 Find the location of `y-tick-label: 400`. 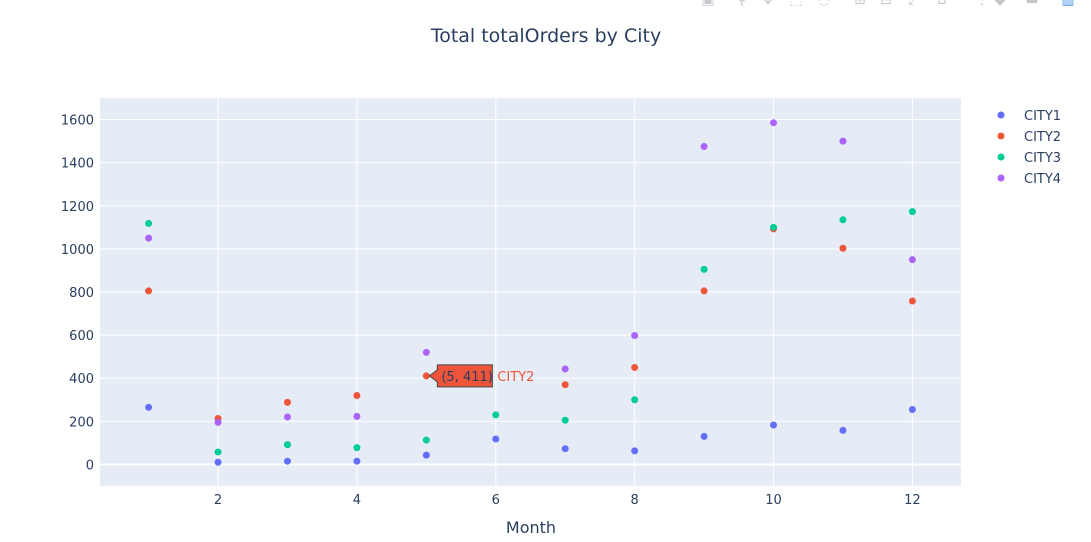

y-tick-label: 400 is located at coordinates (81, 379).